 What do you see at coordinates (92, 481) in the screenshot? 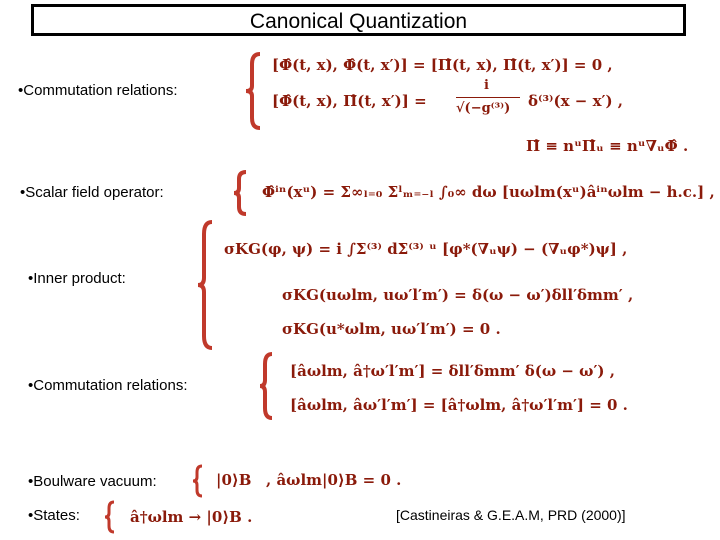
I see `boulware-vacuum-label: •Boulware vacuum:` at bounding box center [92, 481].